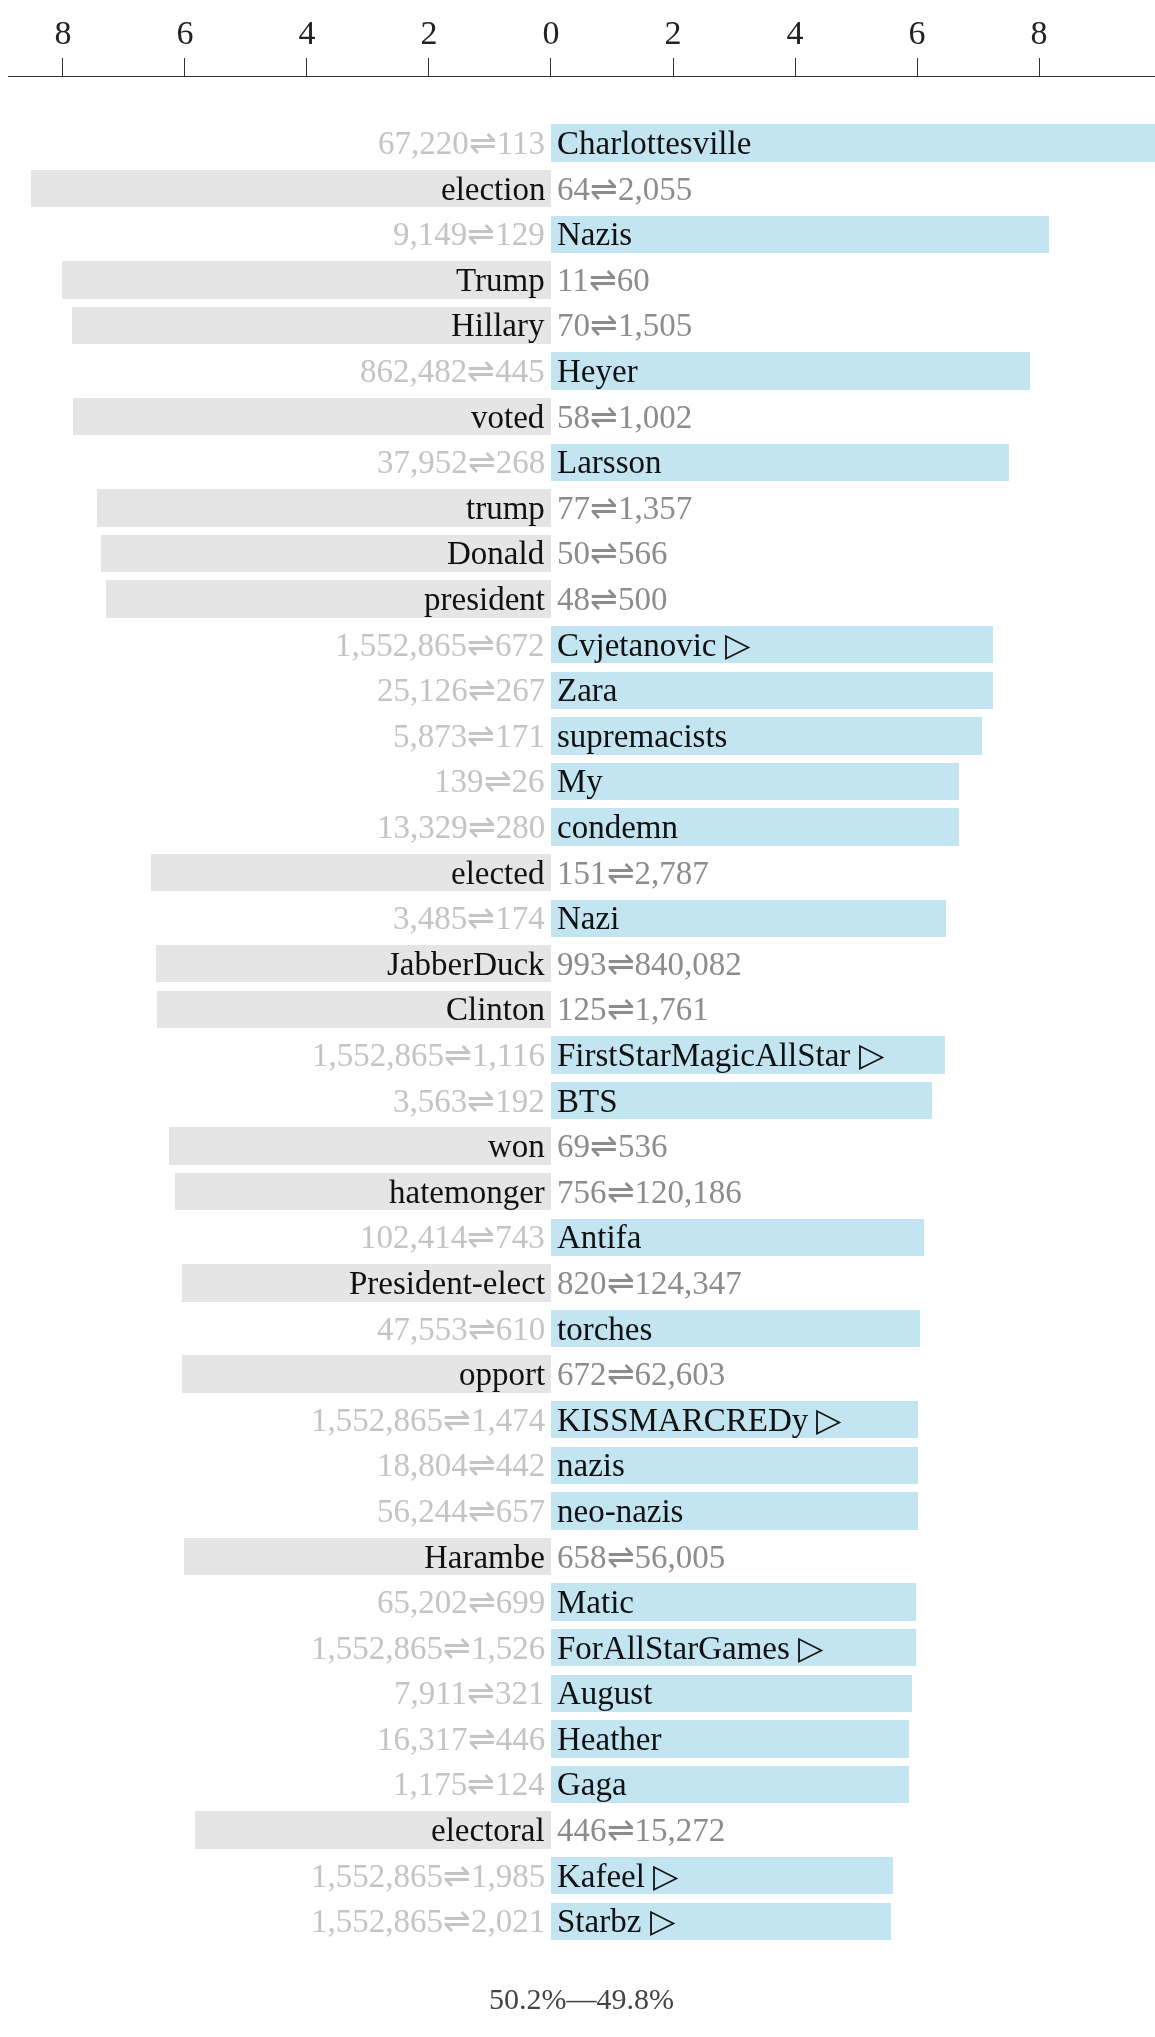 The image size is (1155, 2037). What do you see at coordinates (429, 1055) in the screenshot?
I see `annotation: 1,552,865⇌1,116` at bounding box center [429, 1055].